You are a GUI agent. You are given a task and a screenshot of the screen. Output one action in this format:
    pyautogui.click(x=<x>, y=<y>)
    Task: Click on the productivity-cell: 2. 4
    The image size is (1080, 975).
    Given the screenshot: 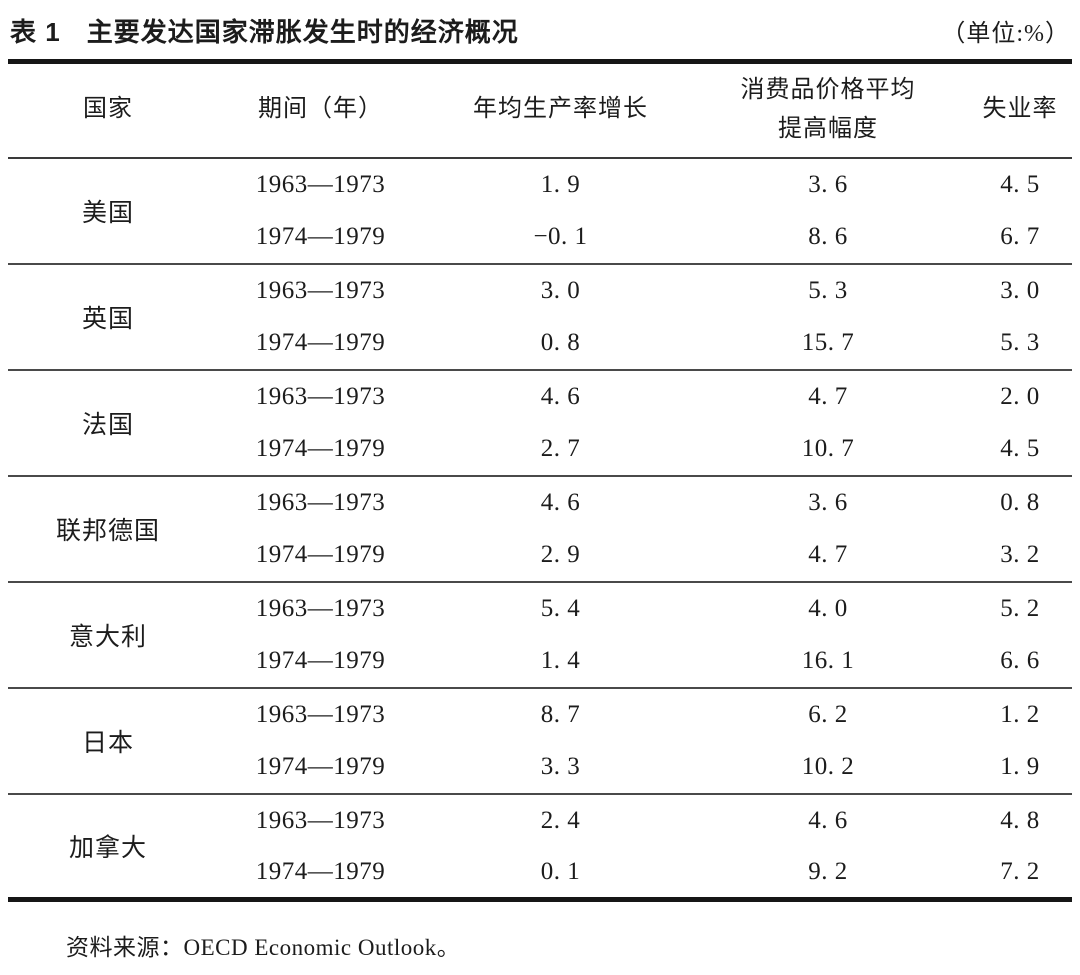 What is the action you would take?
    pyautogui.click(x=560, y=820)
    